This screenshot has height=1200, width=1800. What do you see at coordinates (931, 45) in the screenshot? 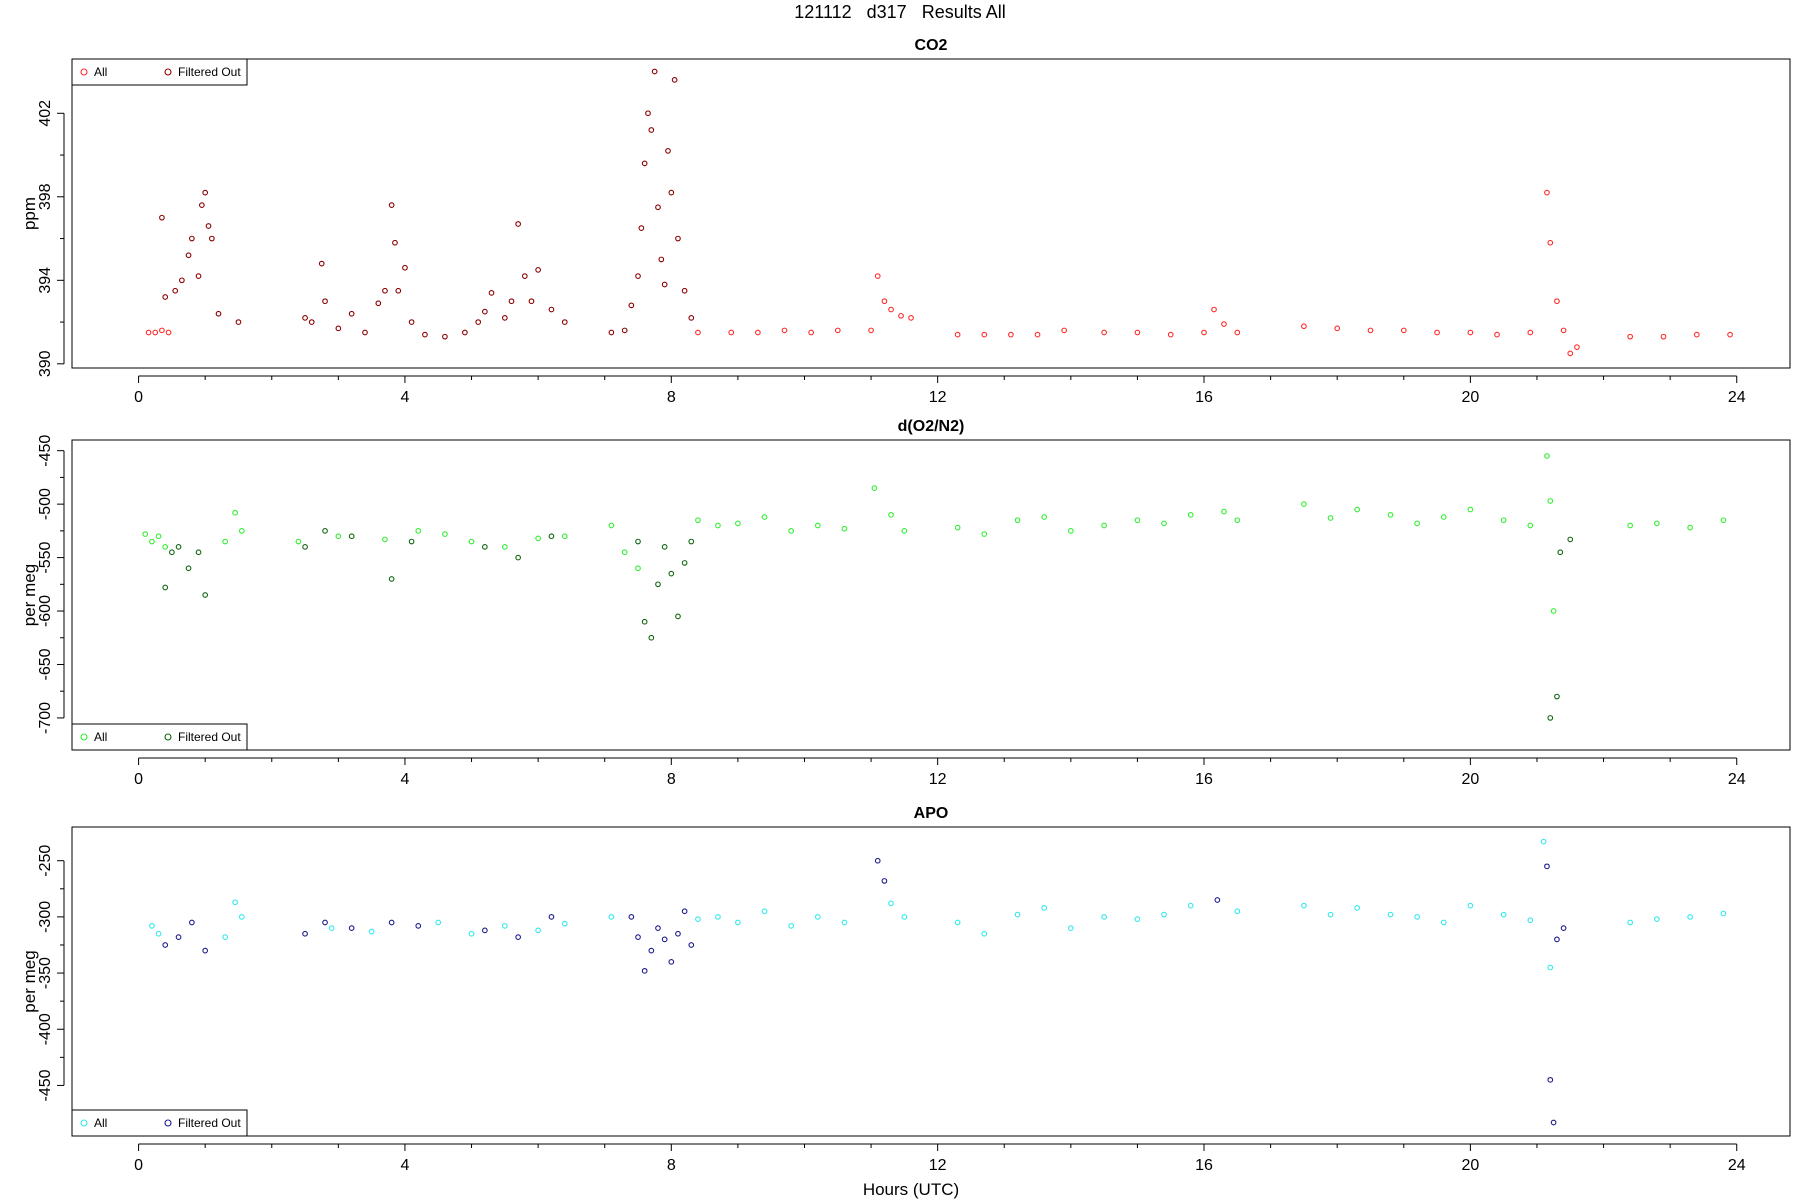
I see `chart-title: CO2` at bounding box center [931, 45].